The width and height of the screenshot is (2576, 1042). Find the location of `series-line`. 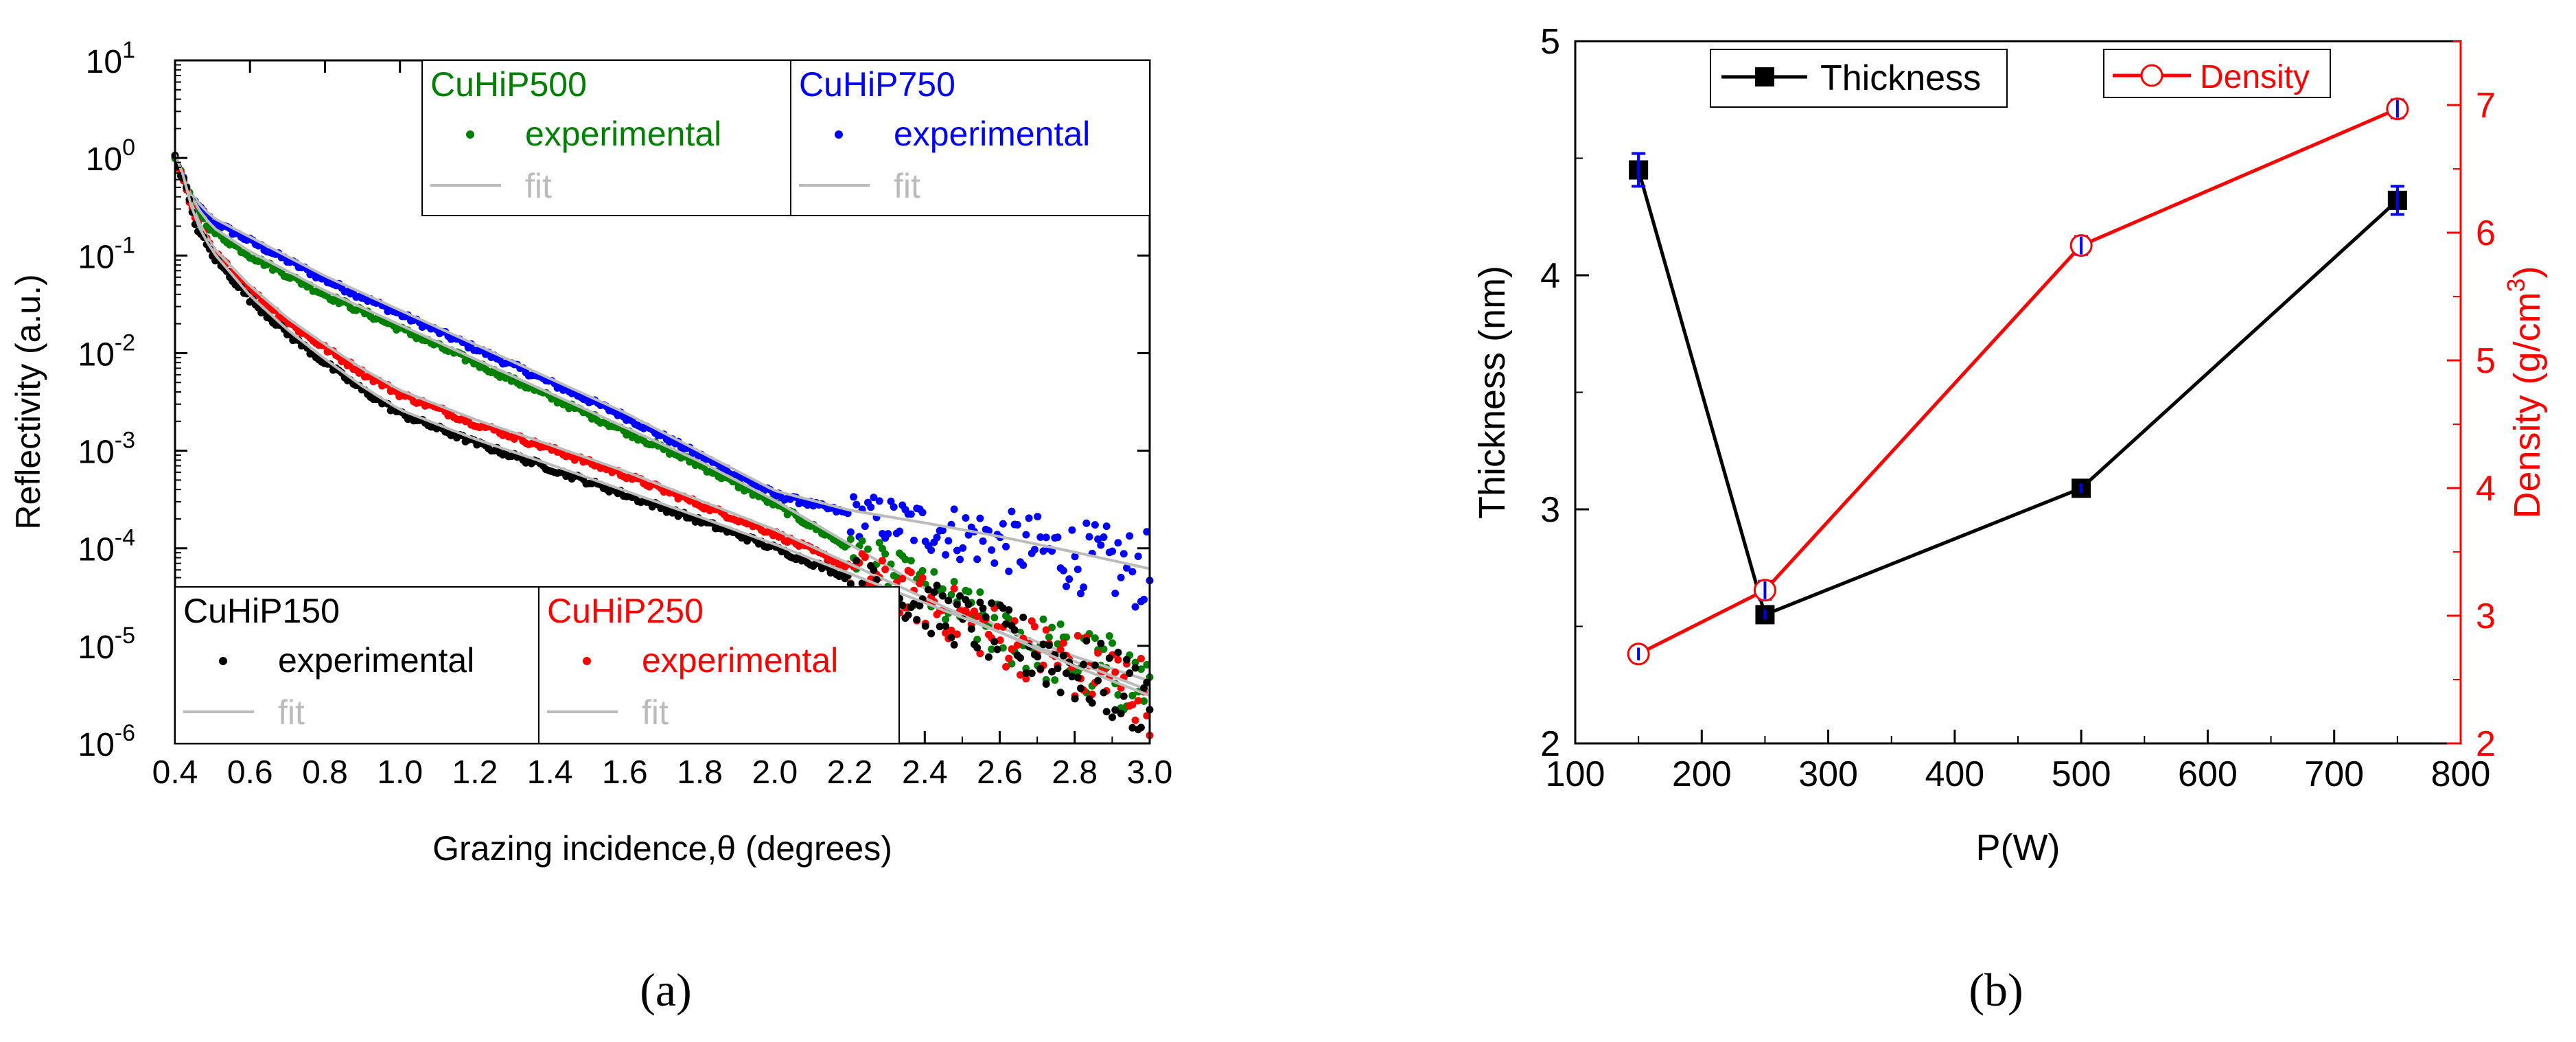

series-line is located at coordinates (2017, 393).